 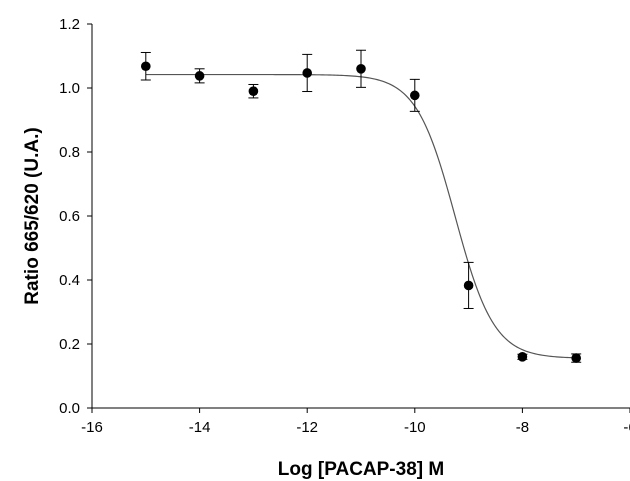 What do you see at coordinates (626, 427) in the screenshot?
I see `x-tick-label: -6` at bounding box center [626, 427].